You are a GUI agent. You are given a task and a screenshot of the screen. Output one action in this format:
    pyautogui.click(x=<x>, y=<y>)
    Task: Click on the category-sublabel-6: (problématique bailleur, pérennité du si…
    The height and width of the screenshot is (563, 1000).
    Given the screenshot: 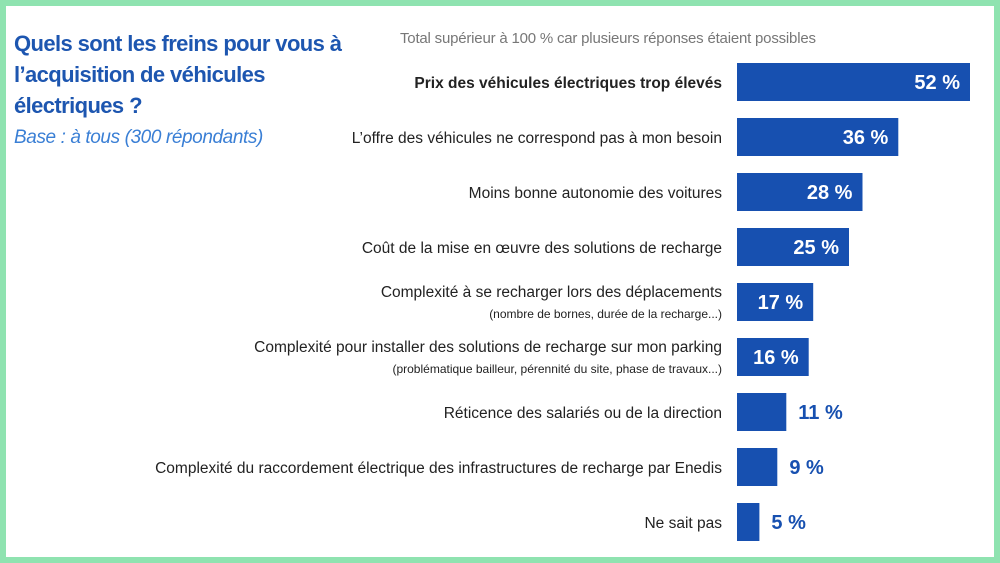 What is the action you would take?
    pyautogui.click(x=557, y=369)
    